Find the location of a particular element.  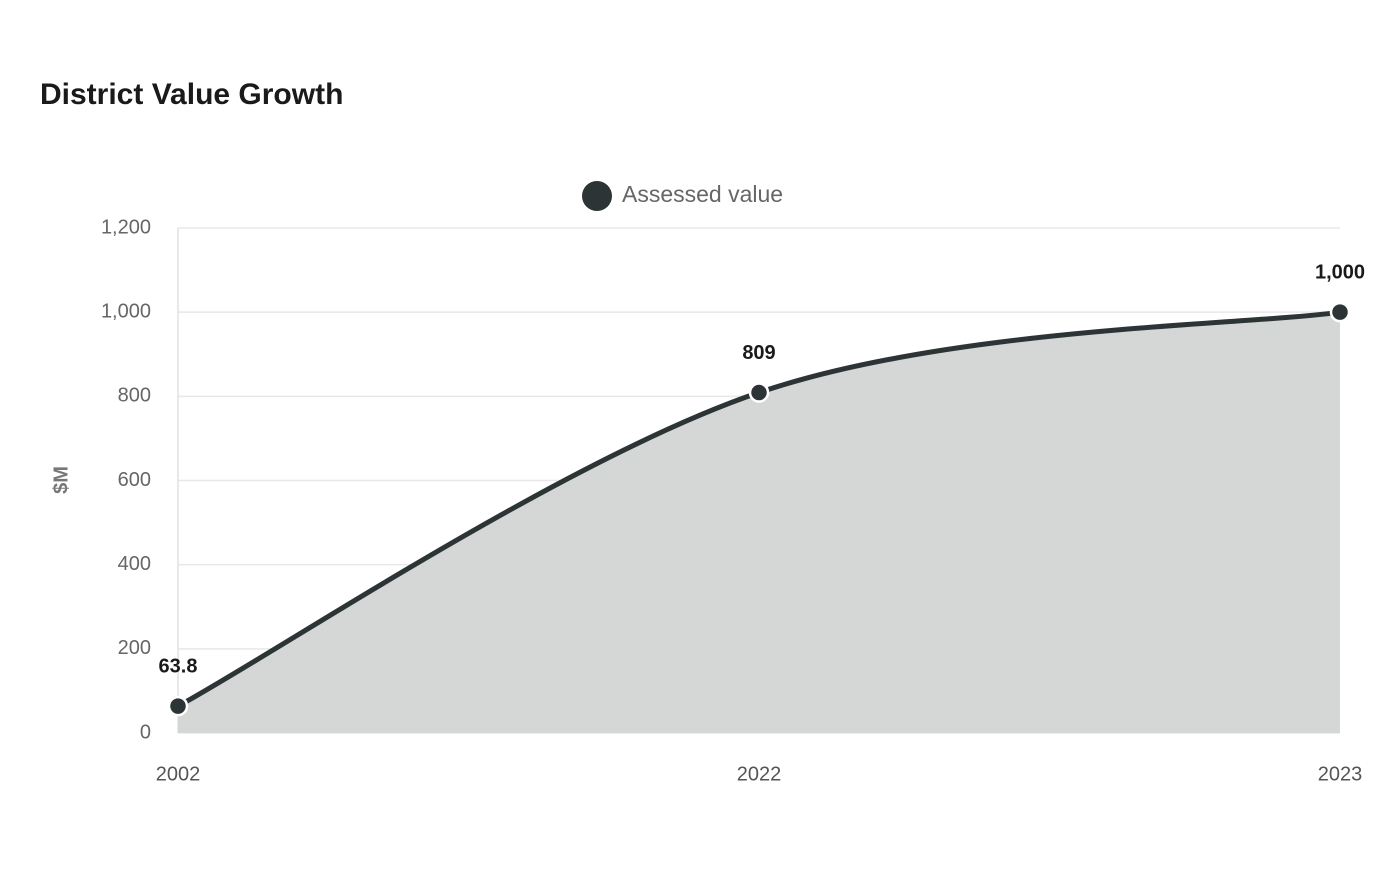

y-tick-label: 200 is located at coordinates (134, 648).